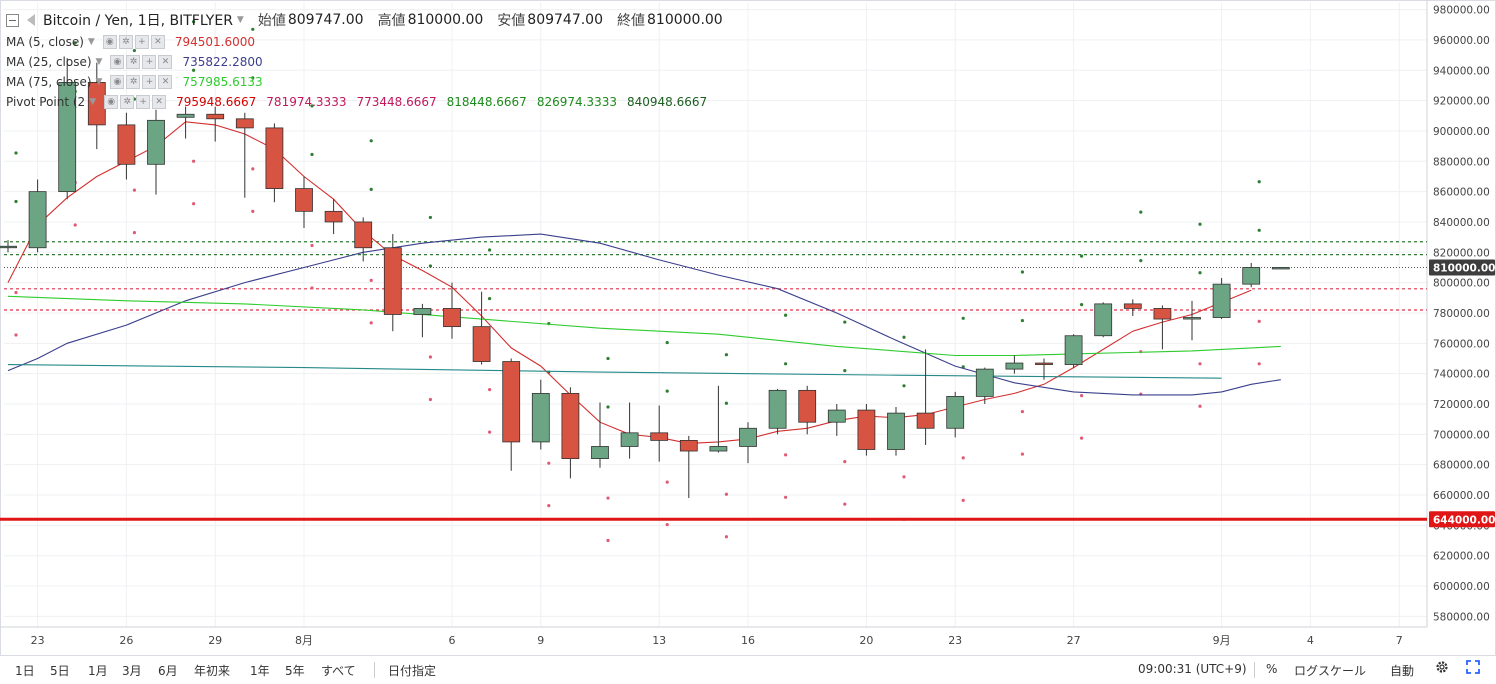 This screenshot has height=684, width=1496. Describe the element at coordinates (168, 671) in the screenshot. I see `range-button: 6月` at that location.